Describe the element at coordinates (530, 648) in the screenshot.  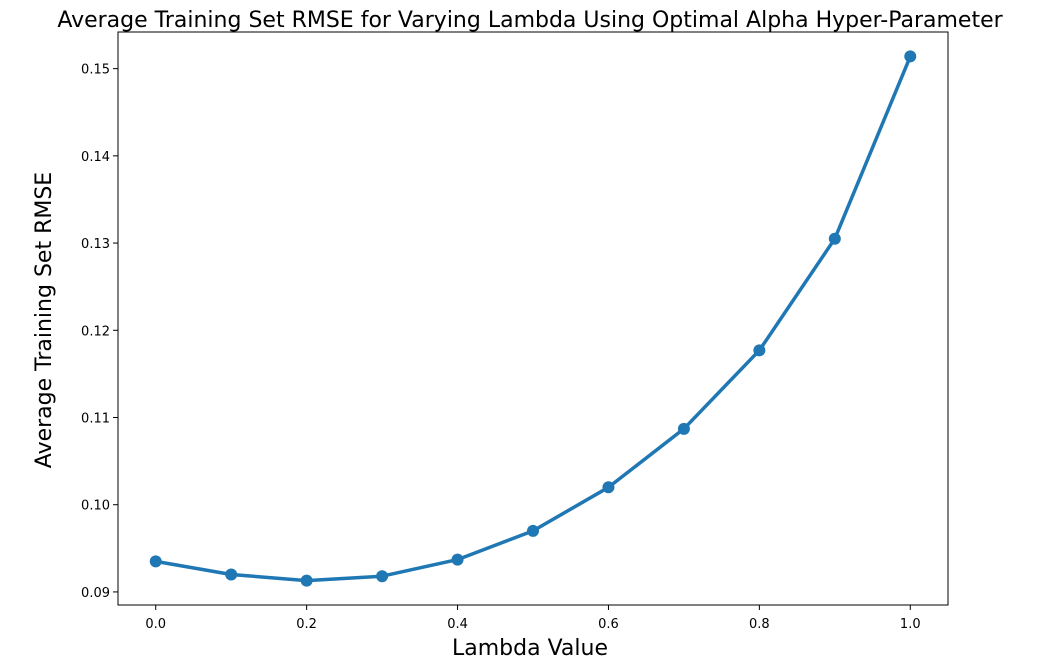
I see `x-axis-label: Lambda Value` at that location.